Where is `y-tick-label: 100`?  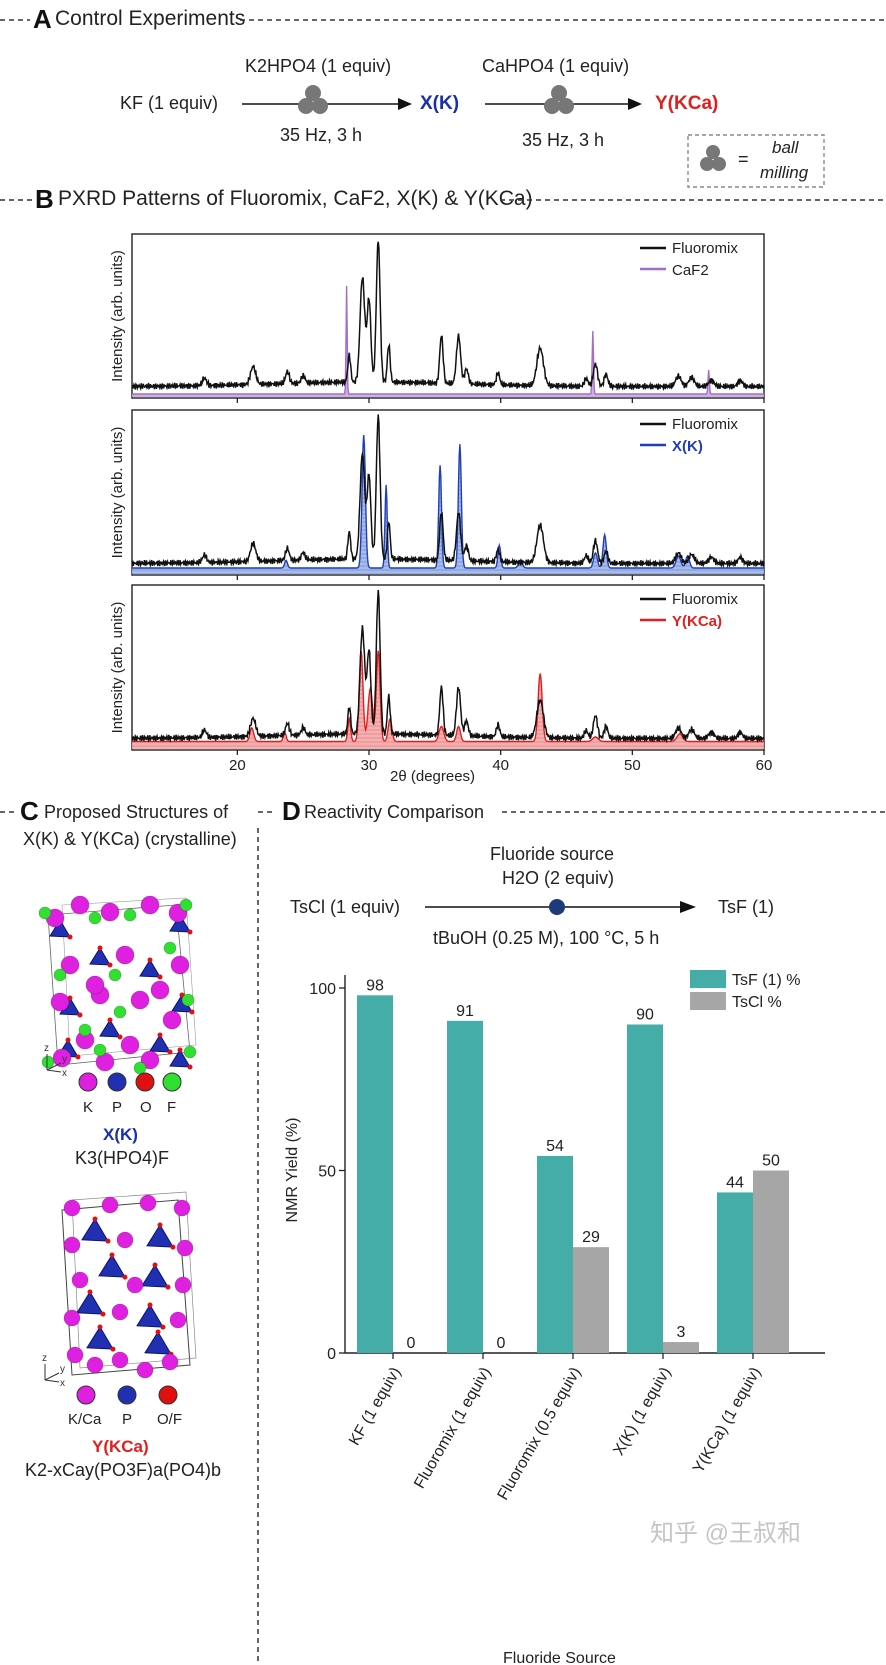
y-tick-label: 100 is located at coordinates (322, 989).